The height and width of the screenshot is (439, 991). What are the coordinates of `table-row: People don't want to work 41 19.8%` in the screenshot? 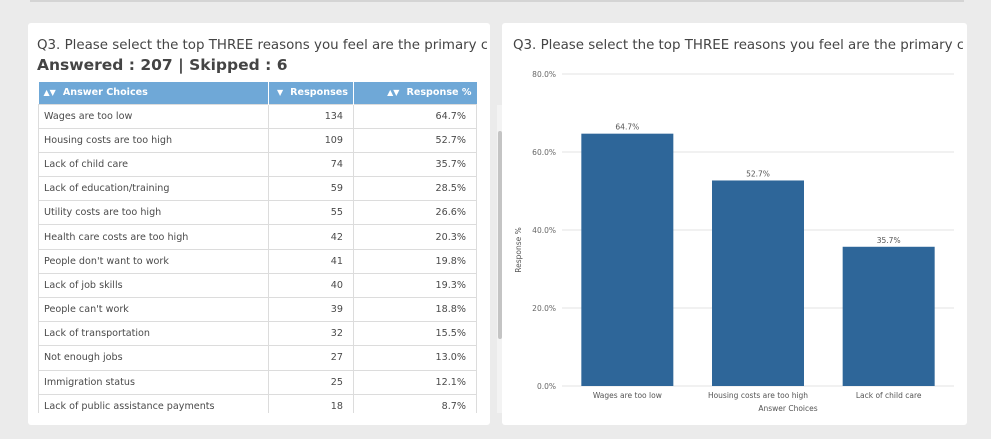 It's located at (257, 261).